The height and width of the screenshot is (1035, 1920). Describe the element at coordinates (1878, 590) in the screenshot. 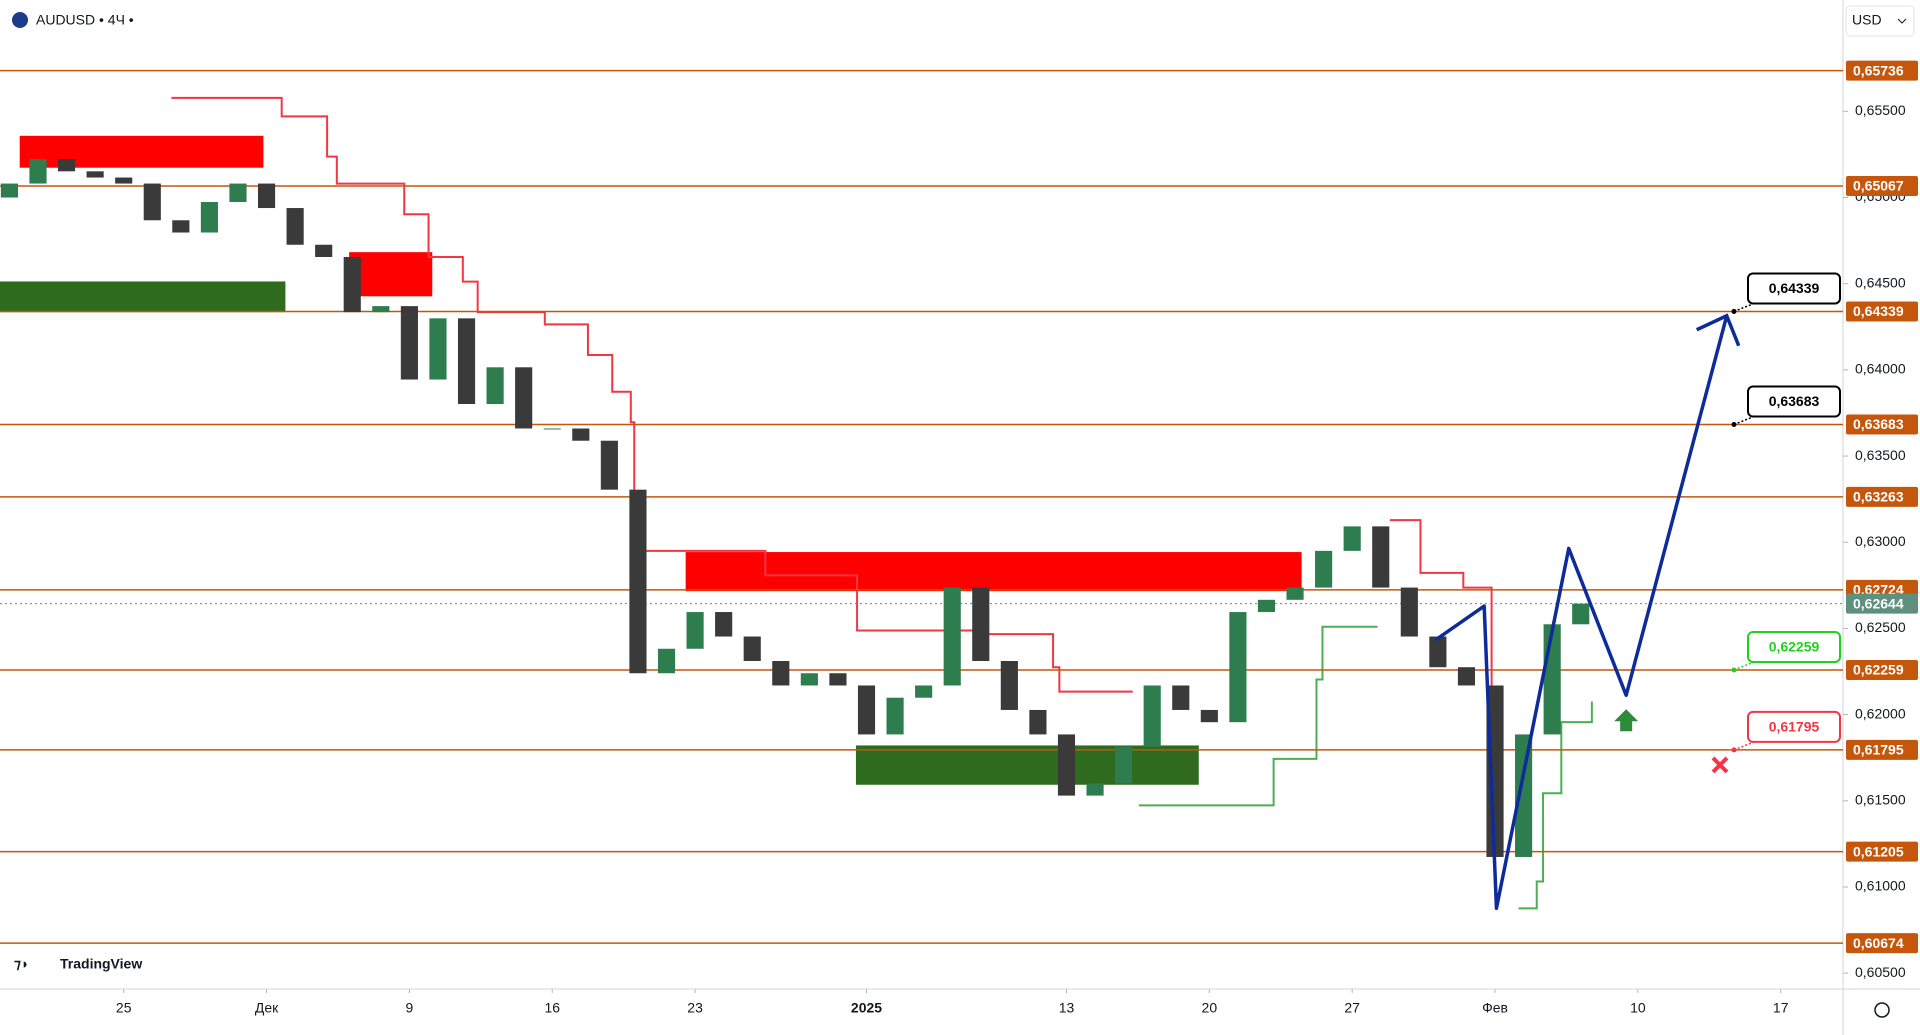

I see `level-label: 0,62724` at that location.